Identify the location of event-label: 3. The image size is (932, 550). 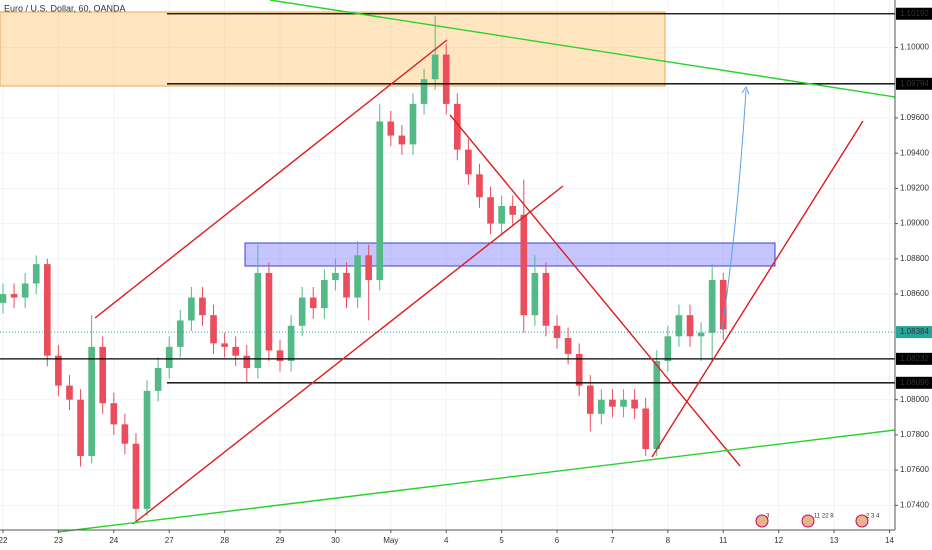
(768, 517).